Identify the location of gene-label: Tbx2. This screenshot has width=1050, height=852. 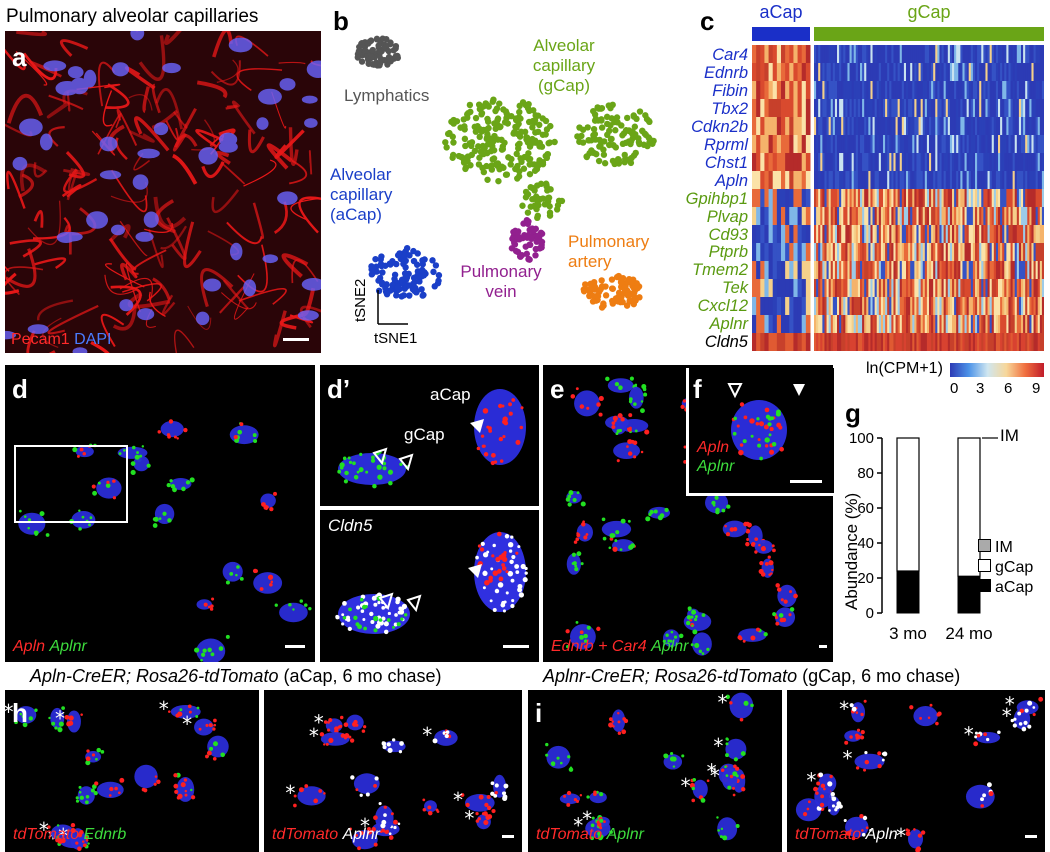
(729, 108).